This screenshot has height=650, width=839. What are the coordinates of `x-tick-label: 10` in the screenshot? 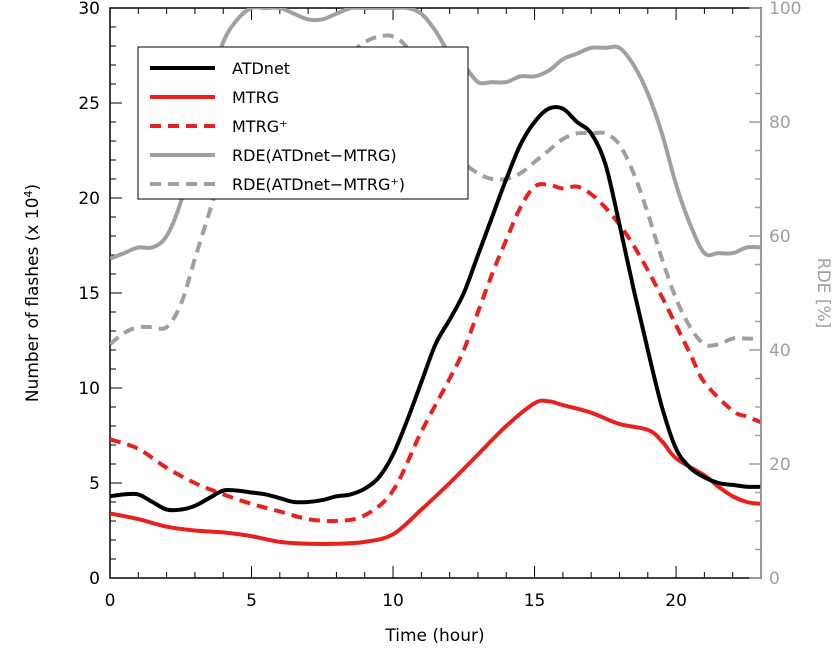 It's located at (393, 601).